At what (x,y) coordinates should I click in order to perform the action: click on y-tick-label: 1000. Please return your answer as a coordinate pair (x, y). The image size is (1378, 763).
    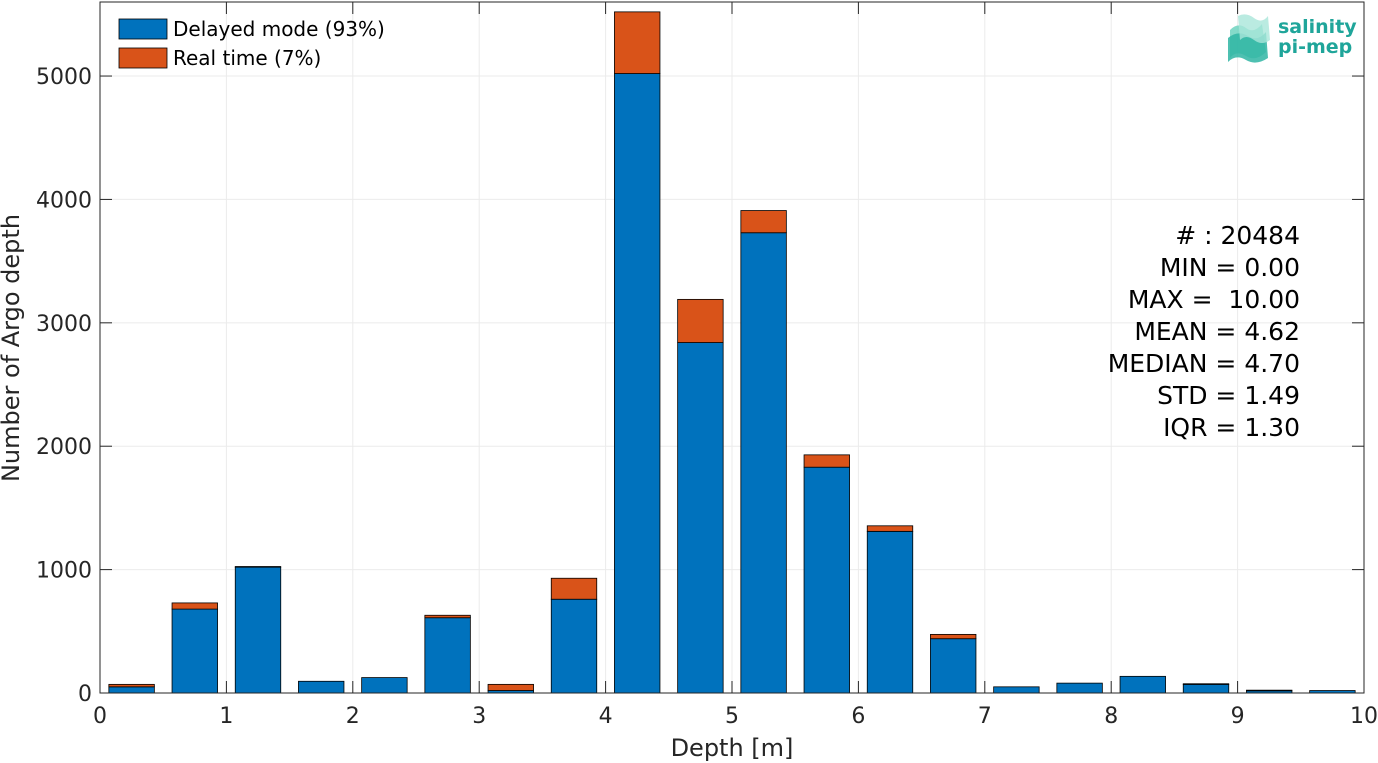
    Looking at the image, I should click on (64, 571).